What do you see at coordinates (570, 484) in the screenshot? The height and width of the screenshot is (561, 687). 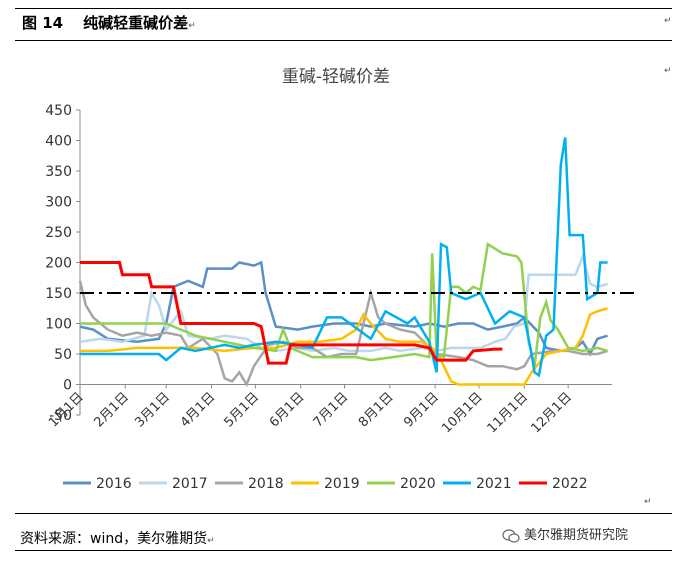 I see `legend-label-2022: 2022` at bounding box center [570, 484].